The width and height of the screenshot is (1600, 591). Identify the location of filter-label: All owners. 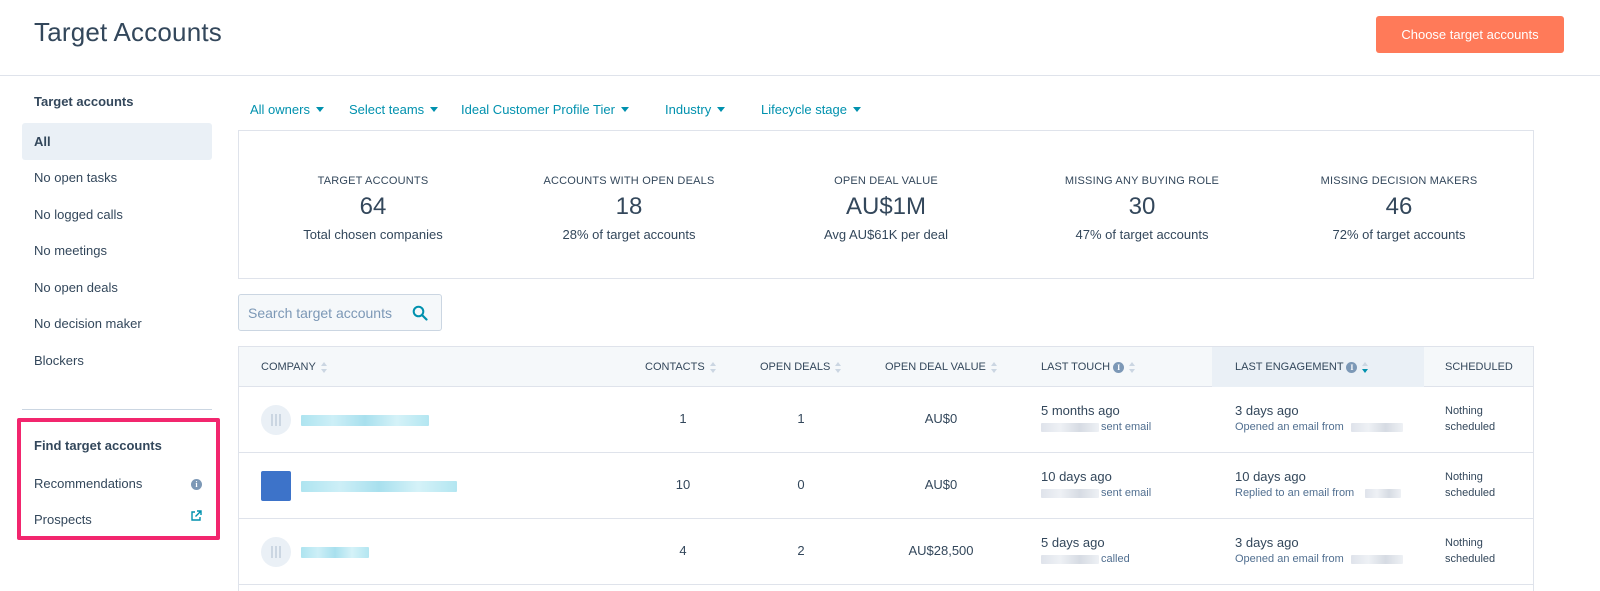
(280, 109).